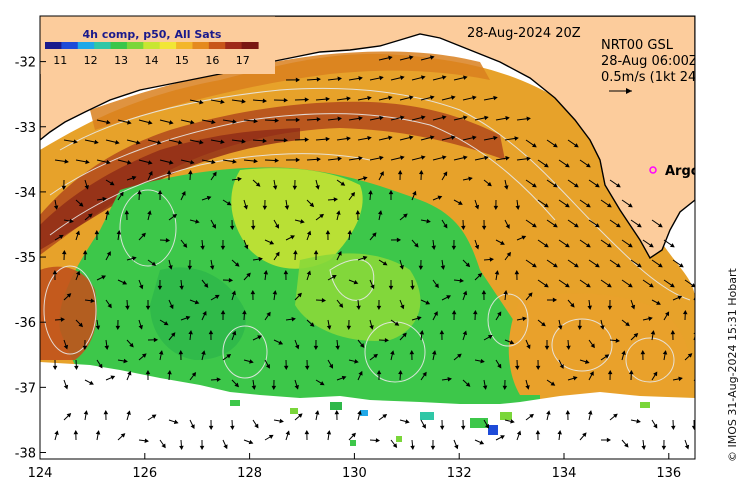 Image resolution: width=750 pixels, height=500 pixels. I want to click on y-tick-label: -36, so click(25, 323).